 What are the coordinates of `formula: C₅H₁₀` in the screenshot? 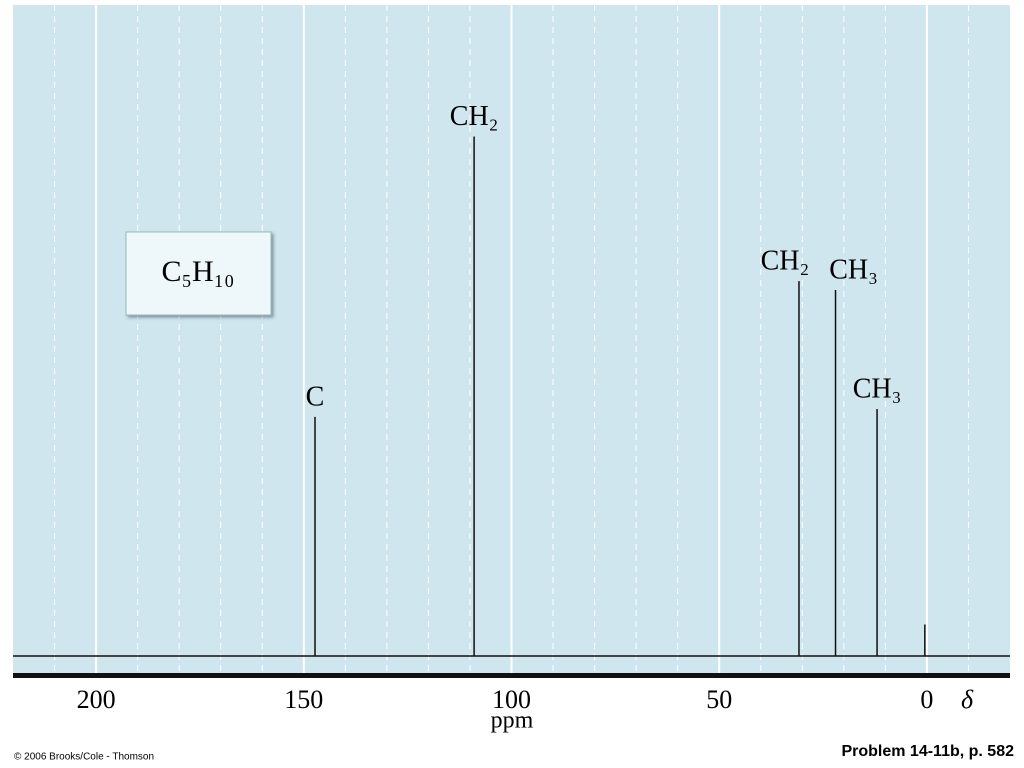 It's located at (197, 271).